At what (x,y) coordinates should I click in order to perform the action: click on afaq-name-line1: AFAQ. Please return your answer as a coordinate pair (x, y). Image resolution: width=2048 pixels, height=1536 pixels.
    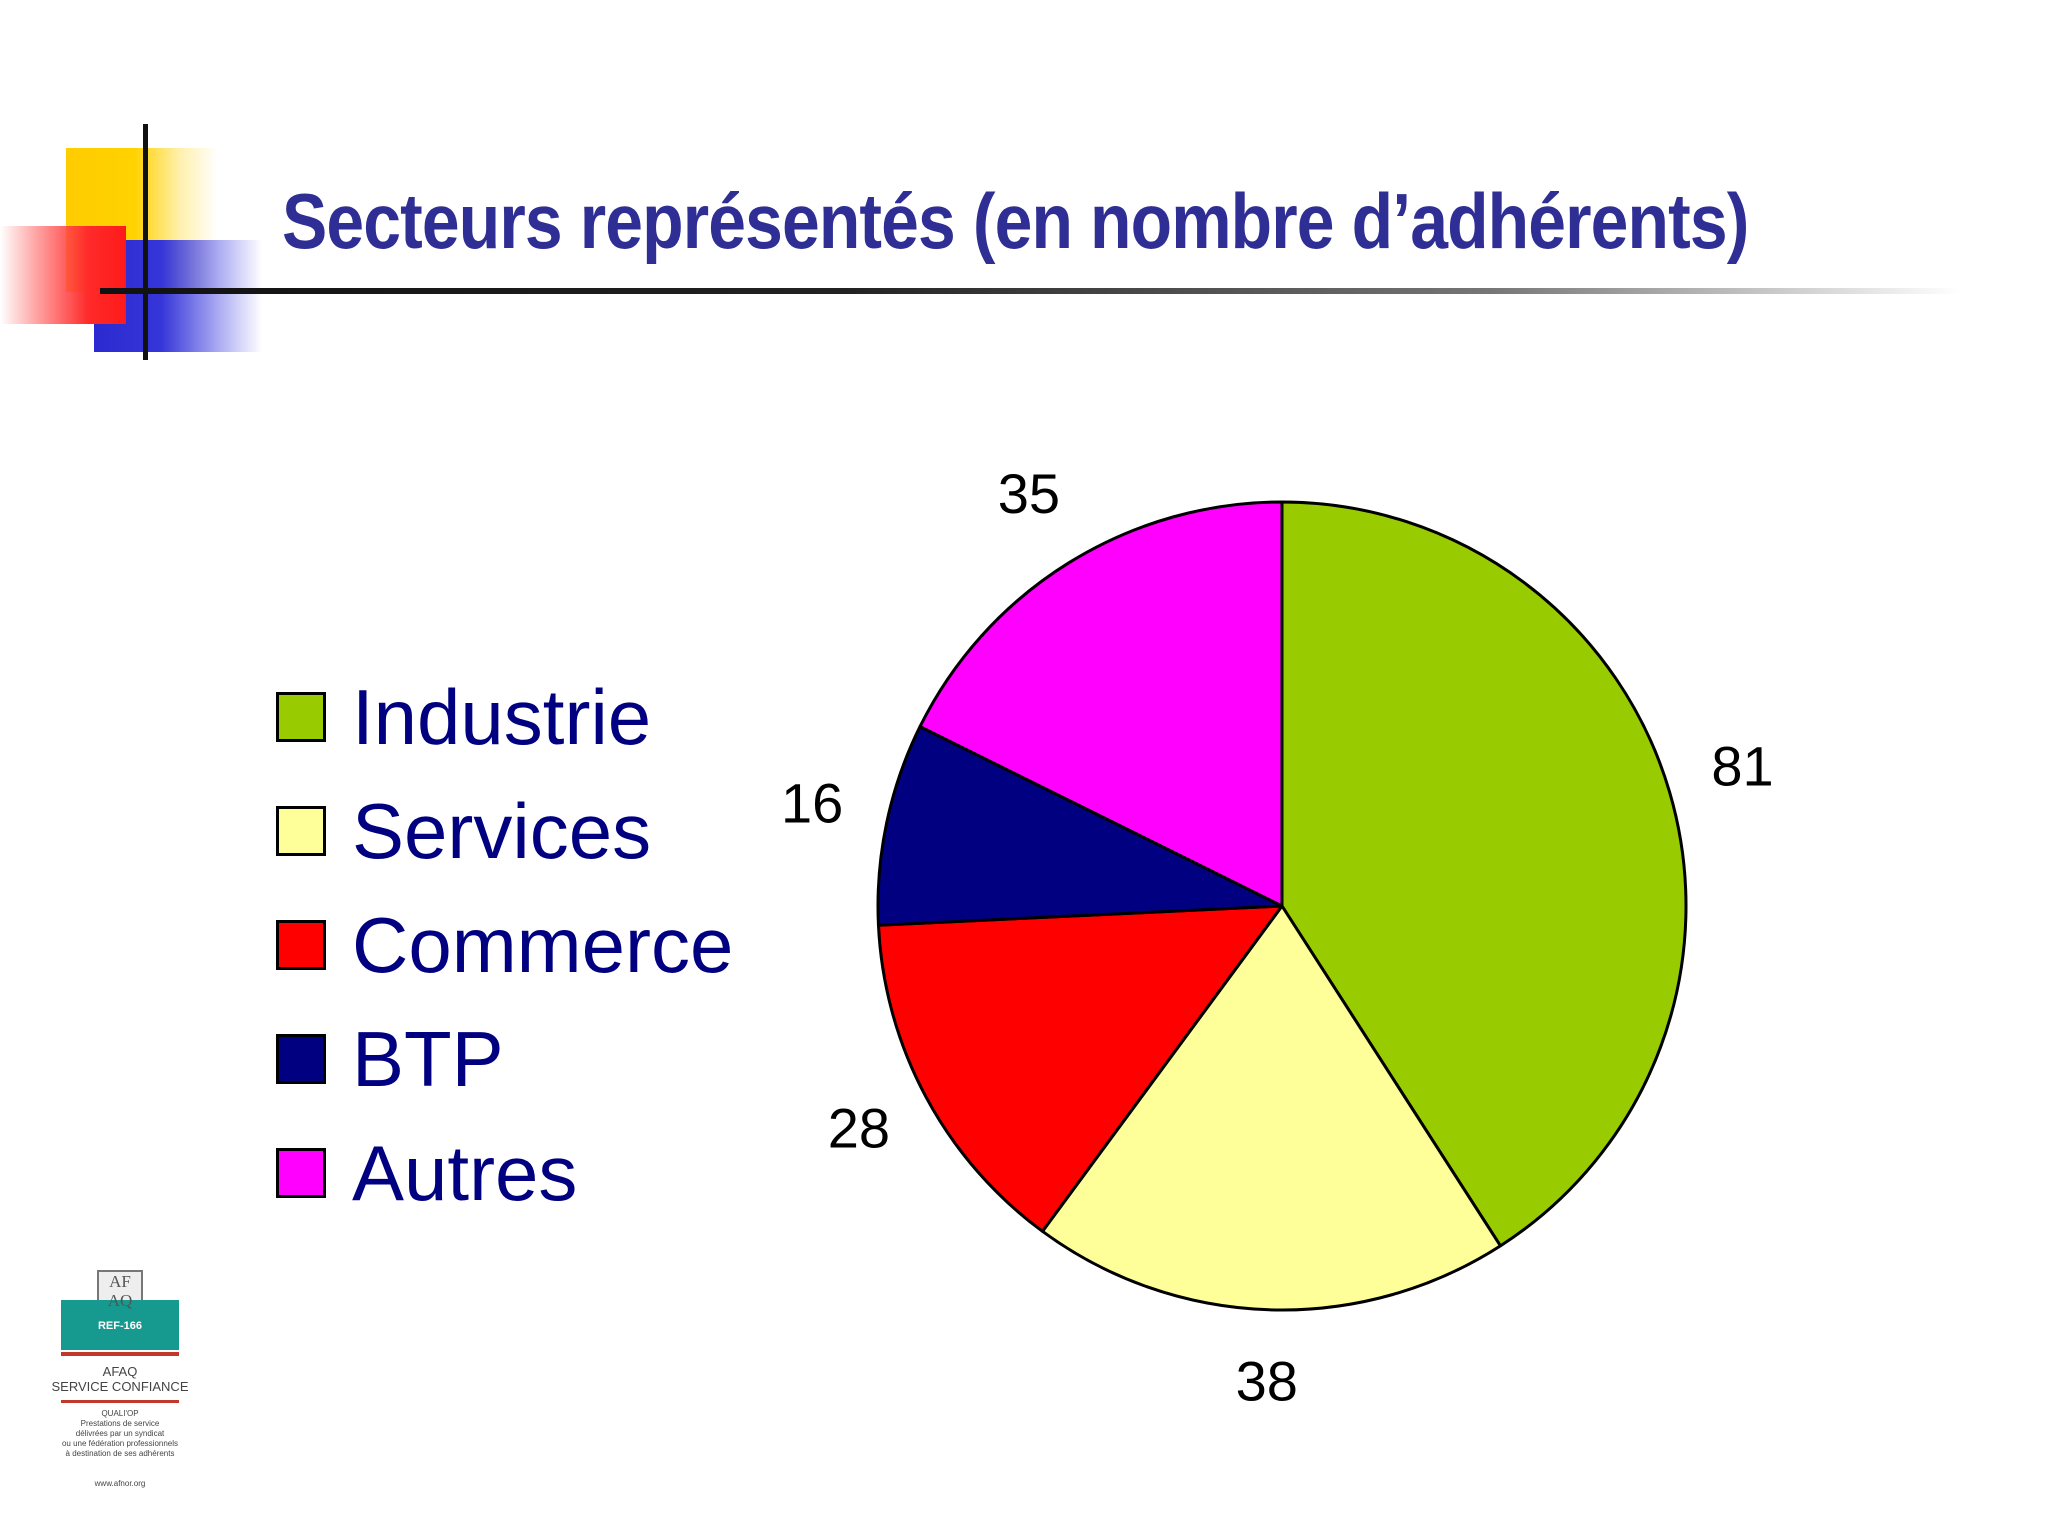
    Looking at the image, I should click on (120, 1371).